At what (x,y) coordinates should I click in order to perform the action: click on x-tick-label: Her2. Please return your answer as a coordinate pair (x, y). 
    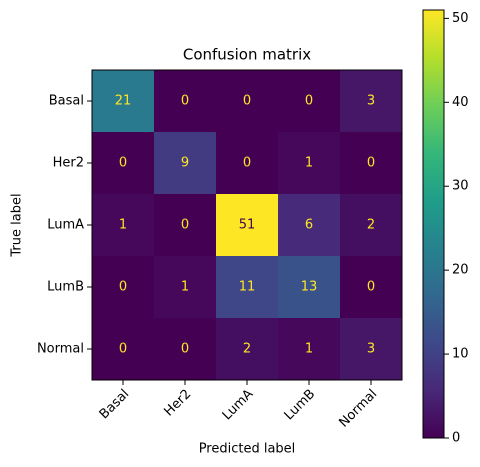
    Looking at the image, I should click on (178, 403).